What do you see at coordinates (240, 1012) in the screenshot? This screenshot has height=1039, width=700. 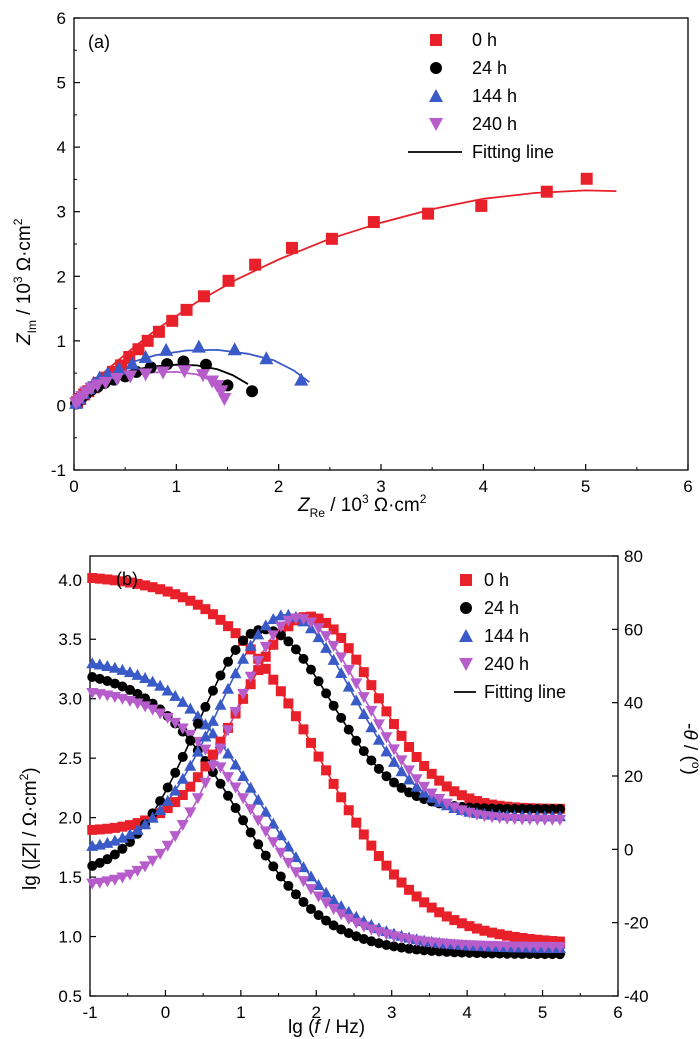 I see `x-tick-label: 1` at bounding box center [240, 1012].